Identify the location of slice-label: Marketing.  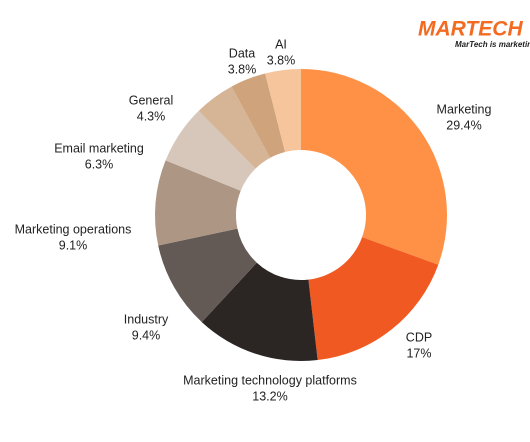
(464, 109).